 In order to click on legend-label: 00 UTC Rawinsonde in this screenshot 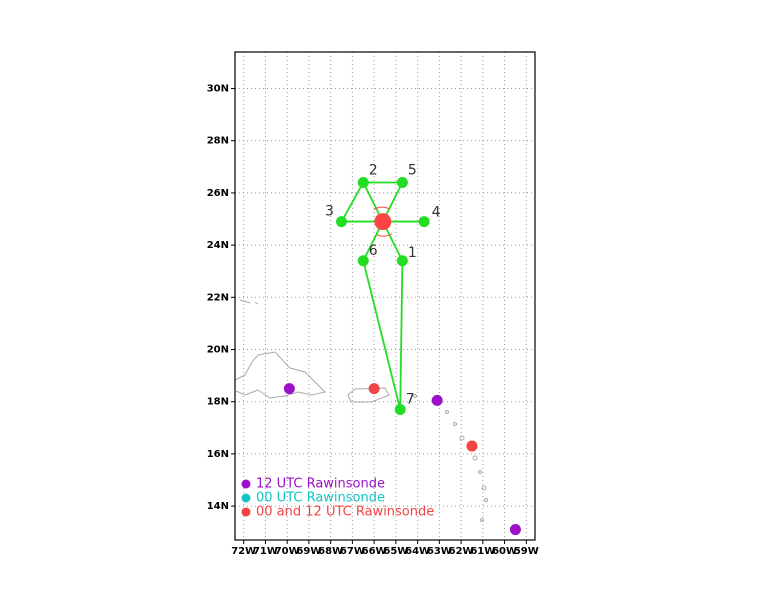, I will do `click(320, 498)`.